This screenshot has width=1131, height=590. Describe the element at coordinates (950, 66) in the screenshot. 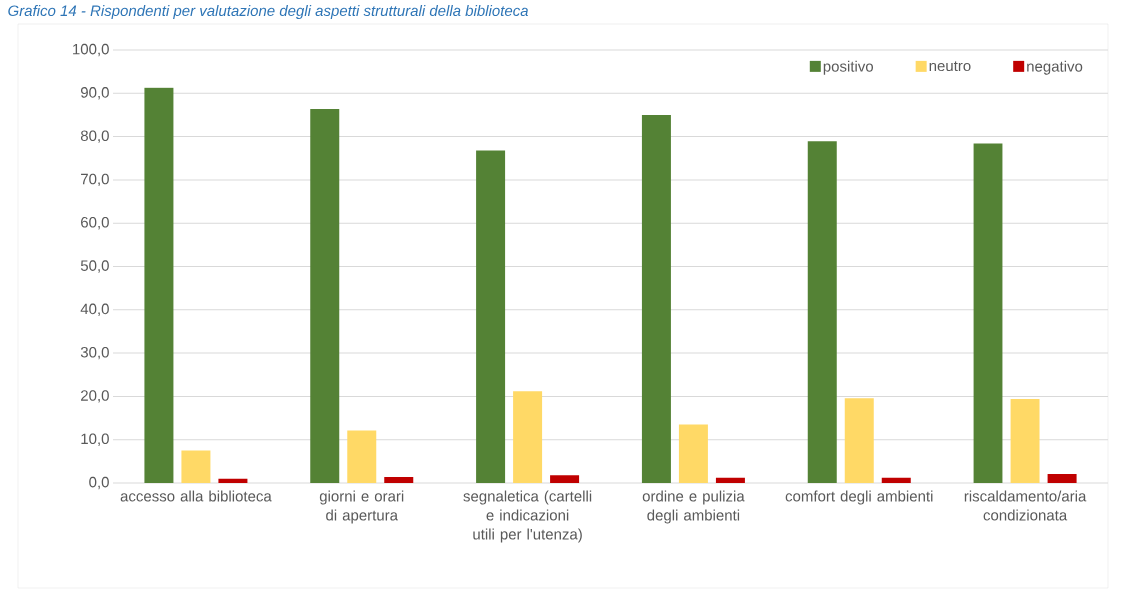

I see `legend-label: neutro` at that location.